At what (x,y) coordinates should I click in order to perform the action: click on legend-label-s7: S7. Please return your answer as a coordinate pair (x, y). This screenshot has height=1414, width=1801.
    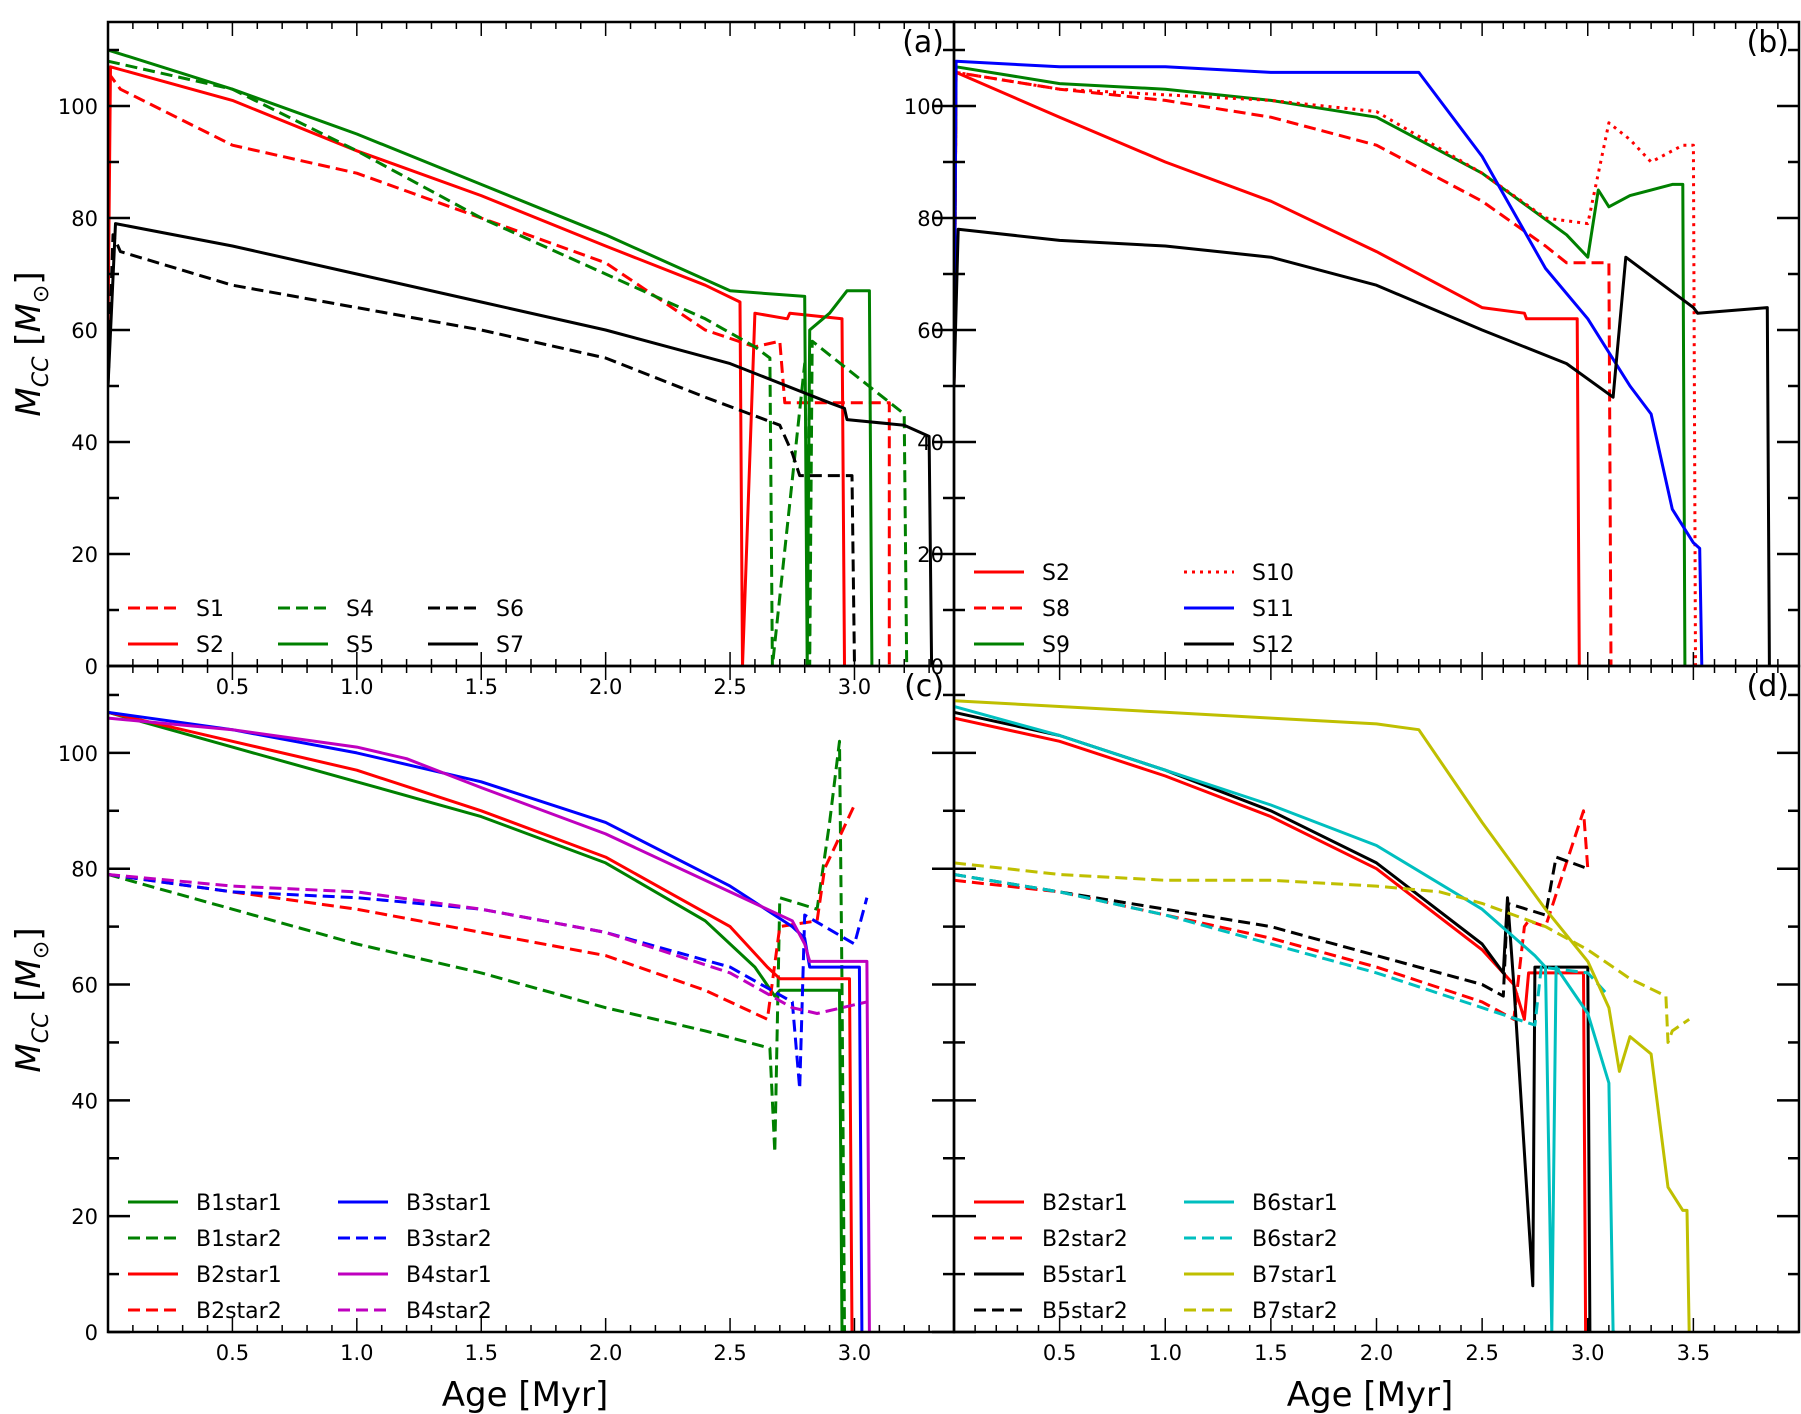
    Looking at the image, I should click on (510, 645).